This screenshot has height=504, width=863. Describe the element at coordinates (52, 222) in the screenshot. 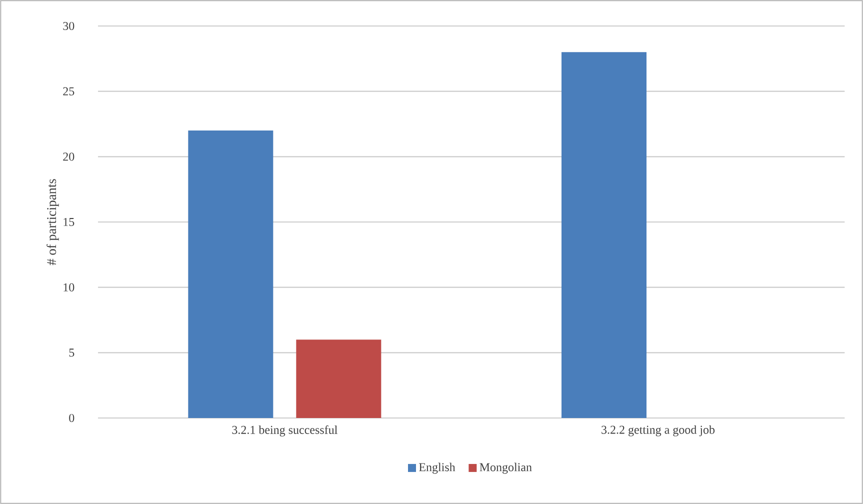

I see `y-axis-title: # of participants` at that location.